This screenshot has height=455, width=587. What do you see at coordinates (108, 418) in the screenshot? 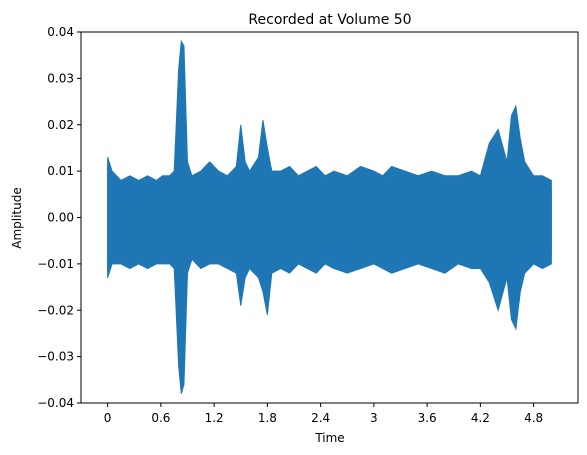
I see `x-tick-label: 0` at bounding box center [108, 418].